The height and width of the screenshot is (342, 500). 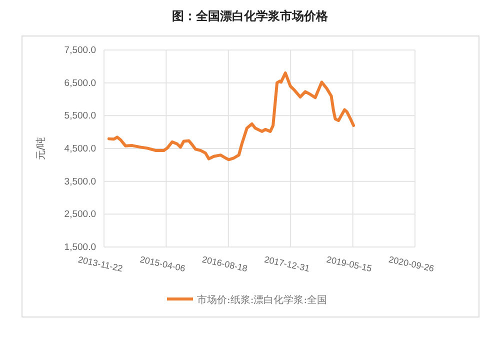 What do you see at coordinates (100, 264) in the screenshot?
I see `x-tick-label: 2013-11-22` at bounding box center [100, 264].